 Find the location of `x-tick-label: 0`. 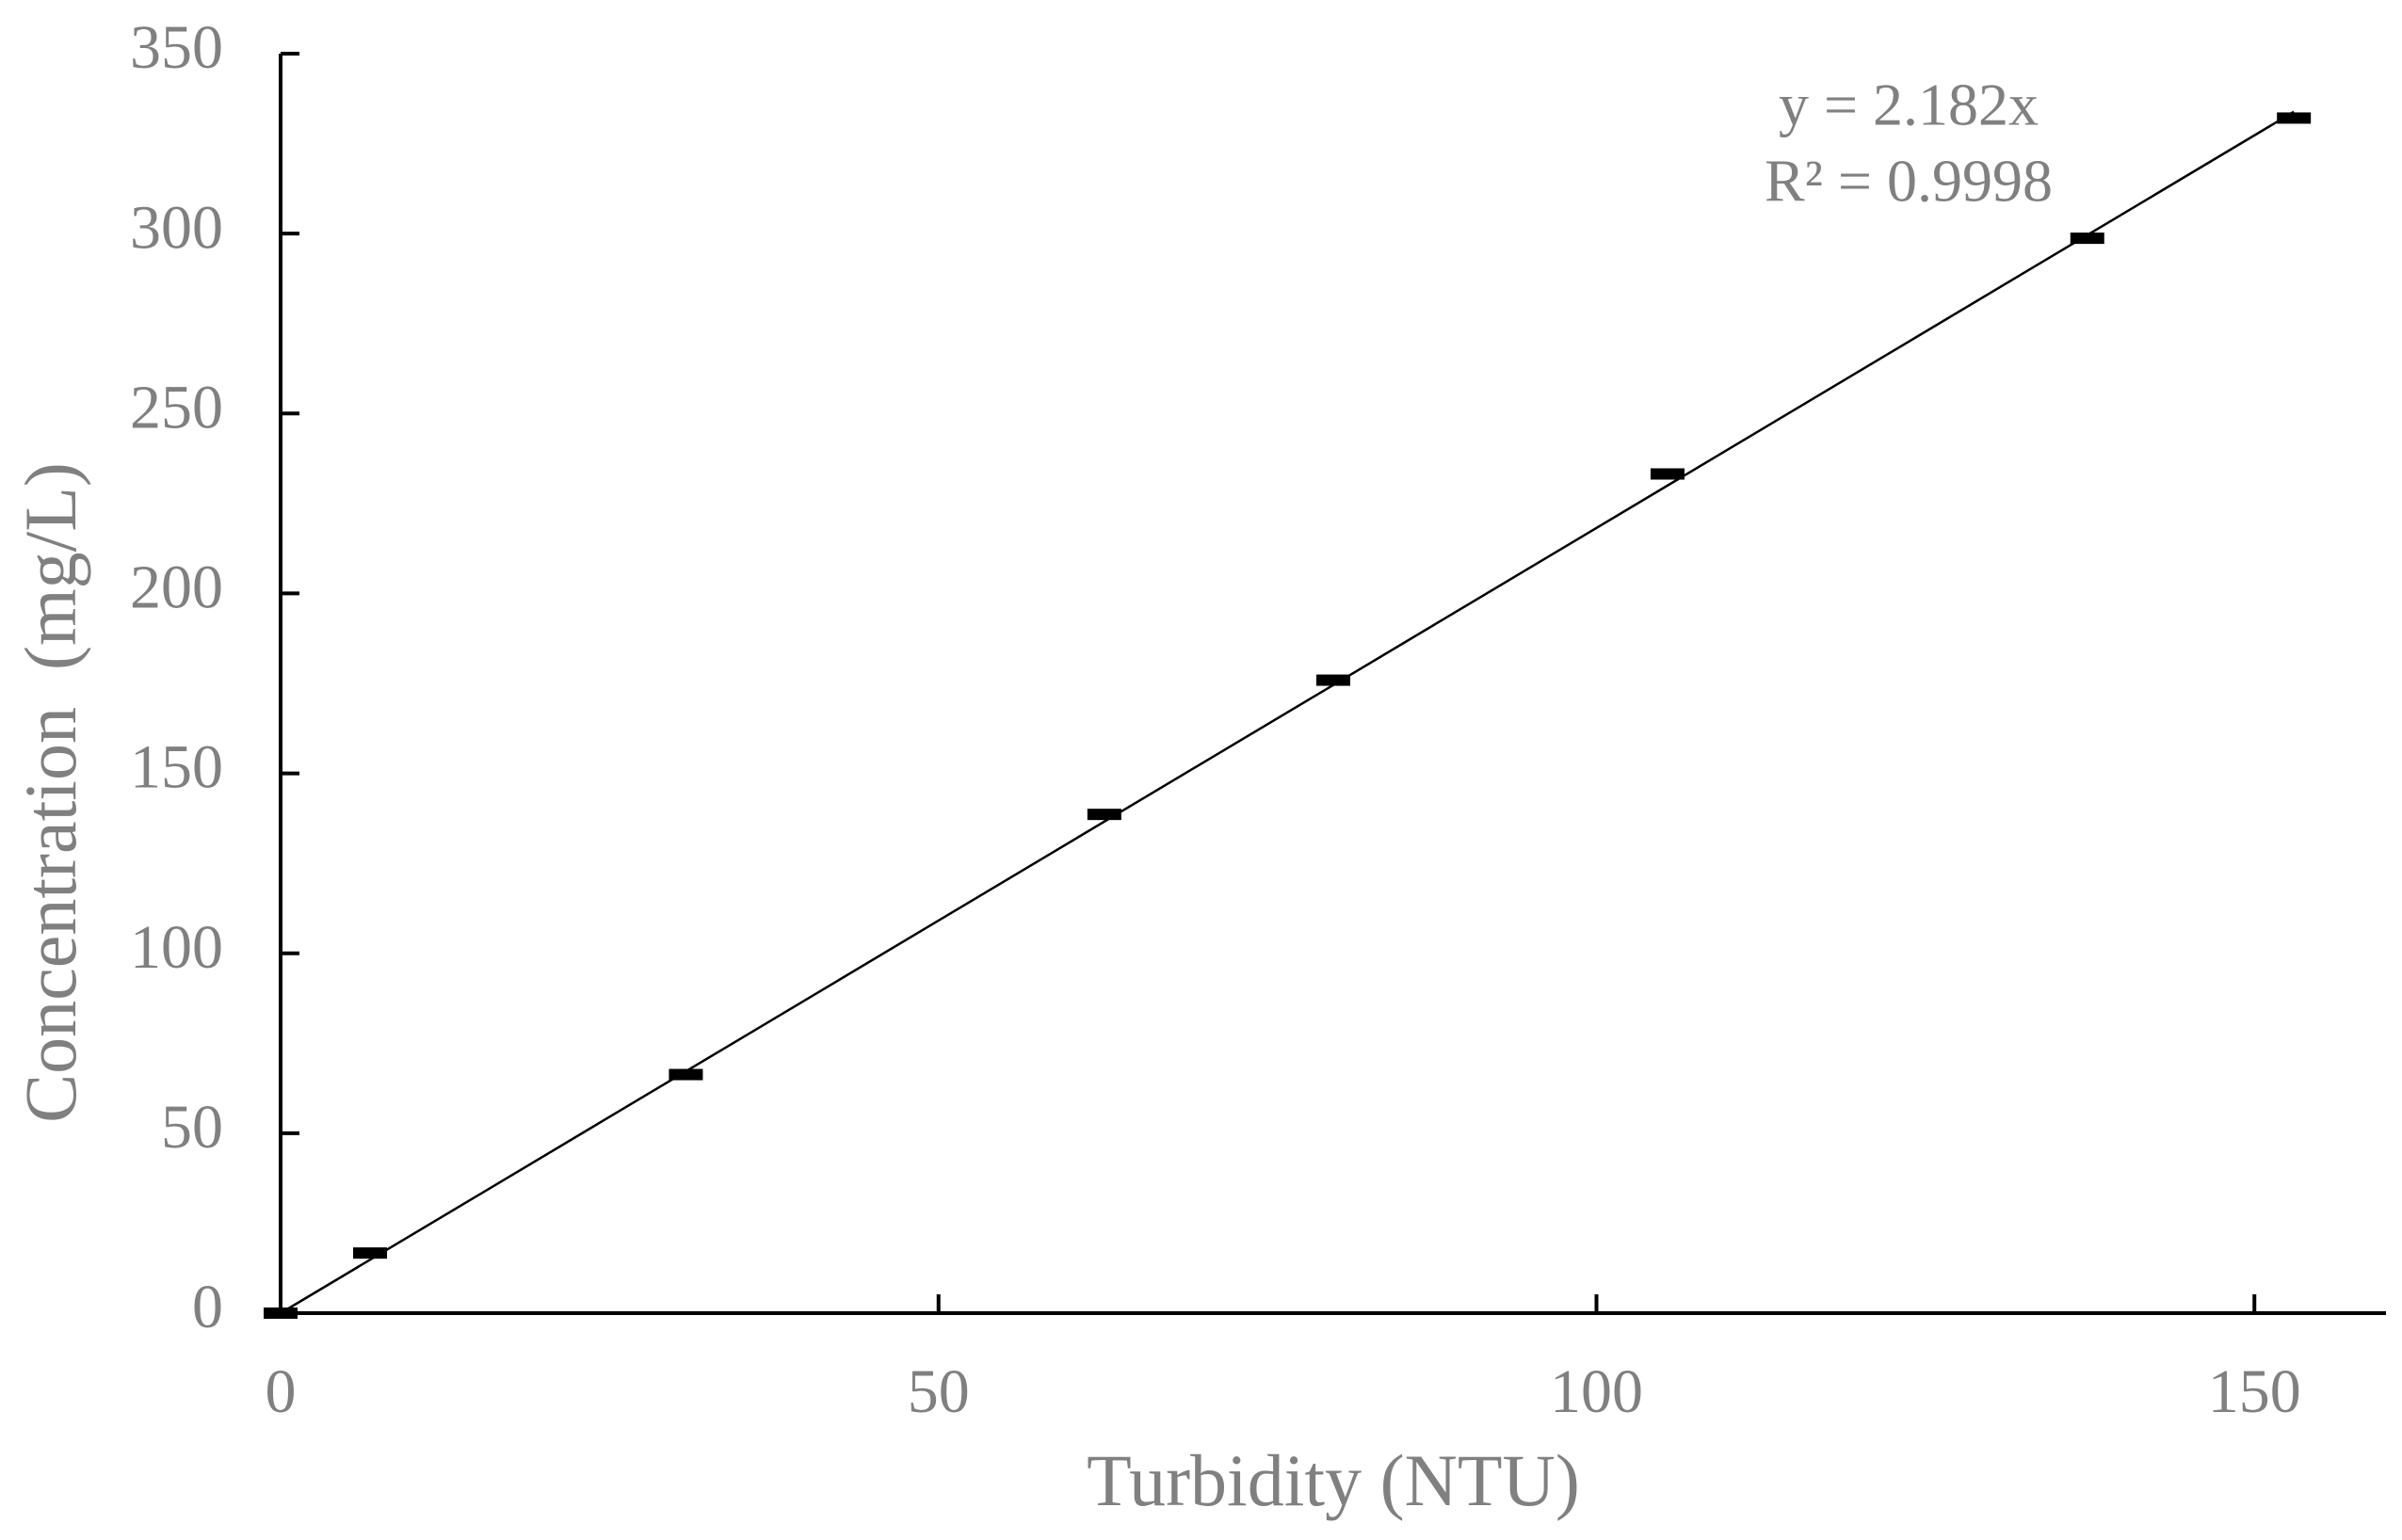

x-tick-label: 0 is located at coordinates (281, 1391).